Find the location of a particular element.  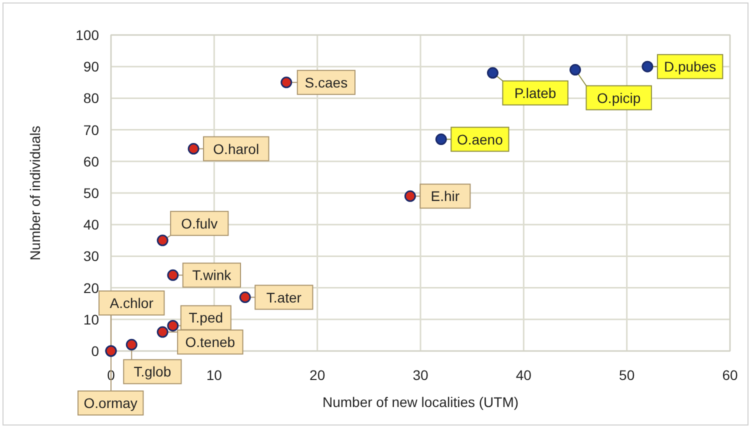

y-tick-label: 20 is located at coordinates (91, 288).